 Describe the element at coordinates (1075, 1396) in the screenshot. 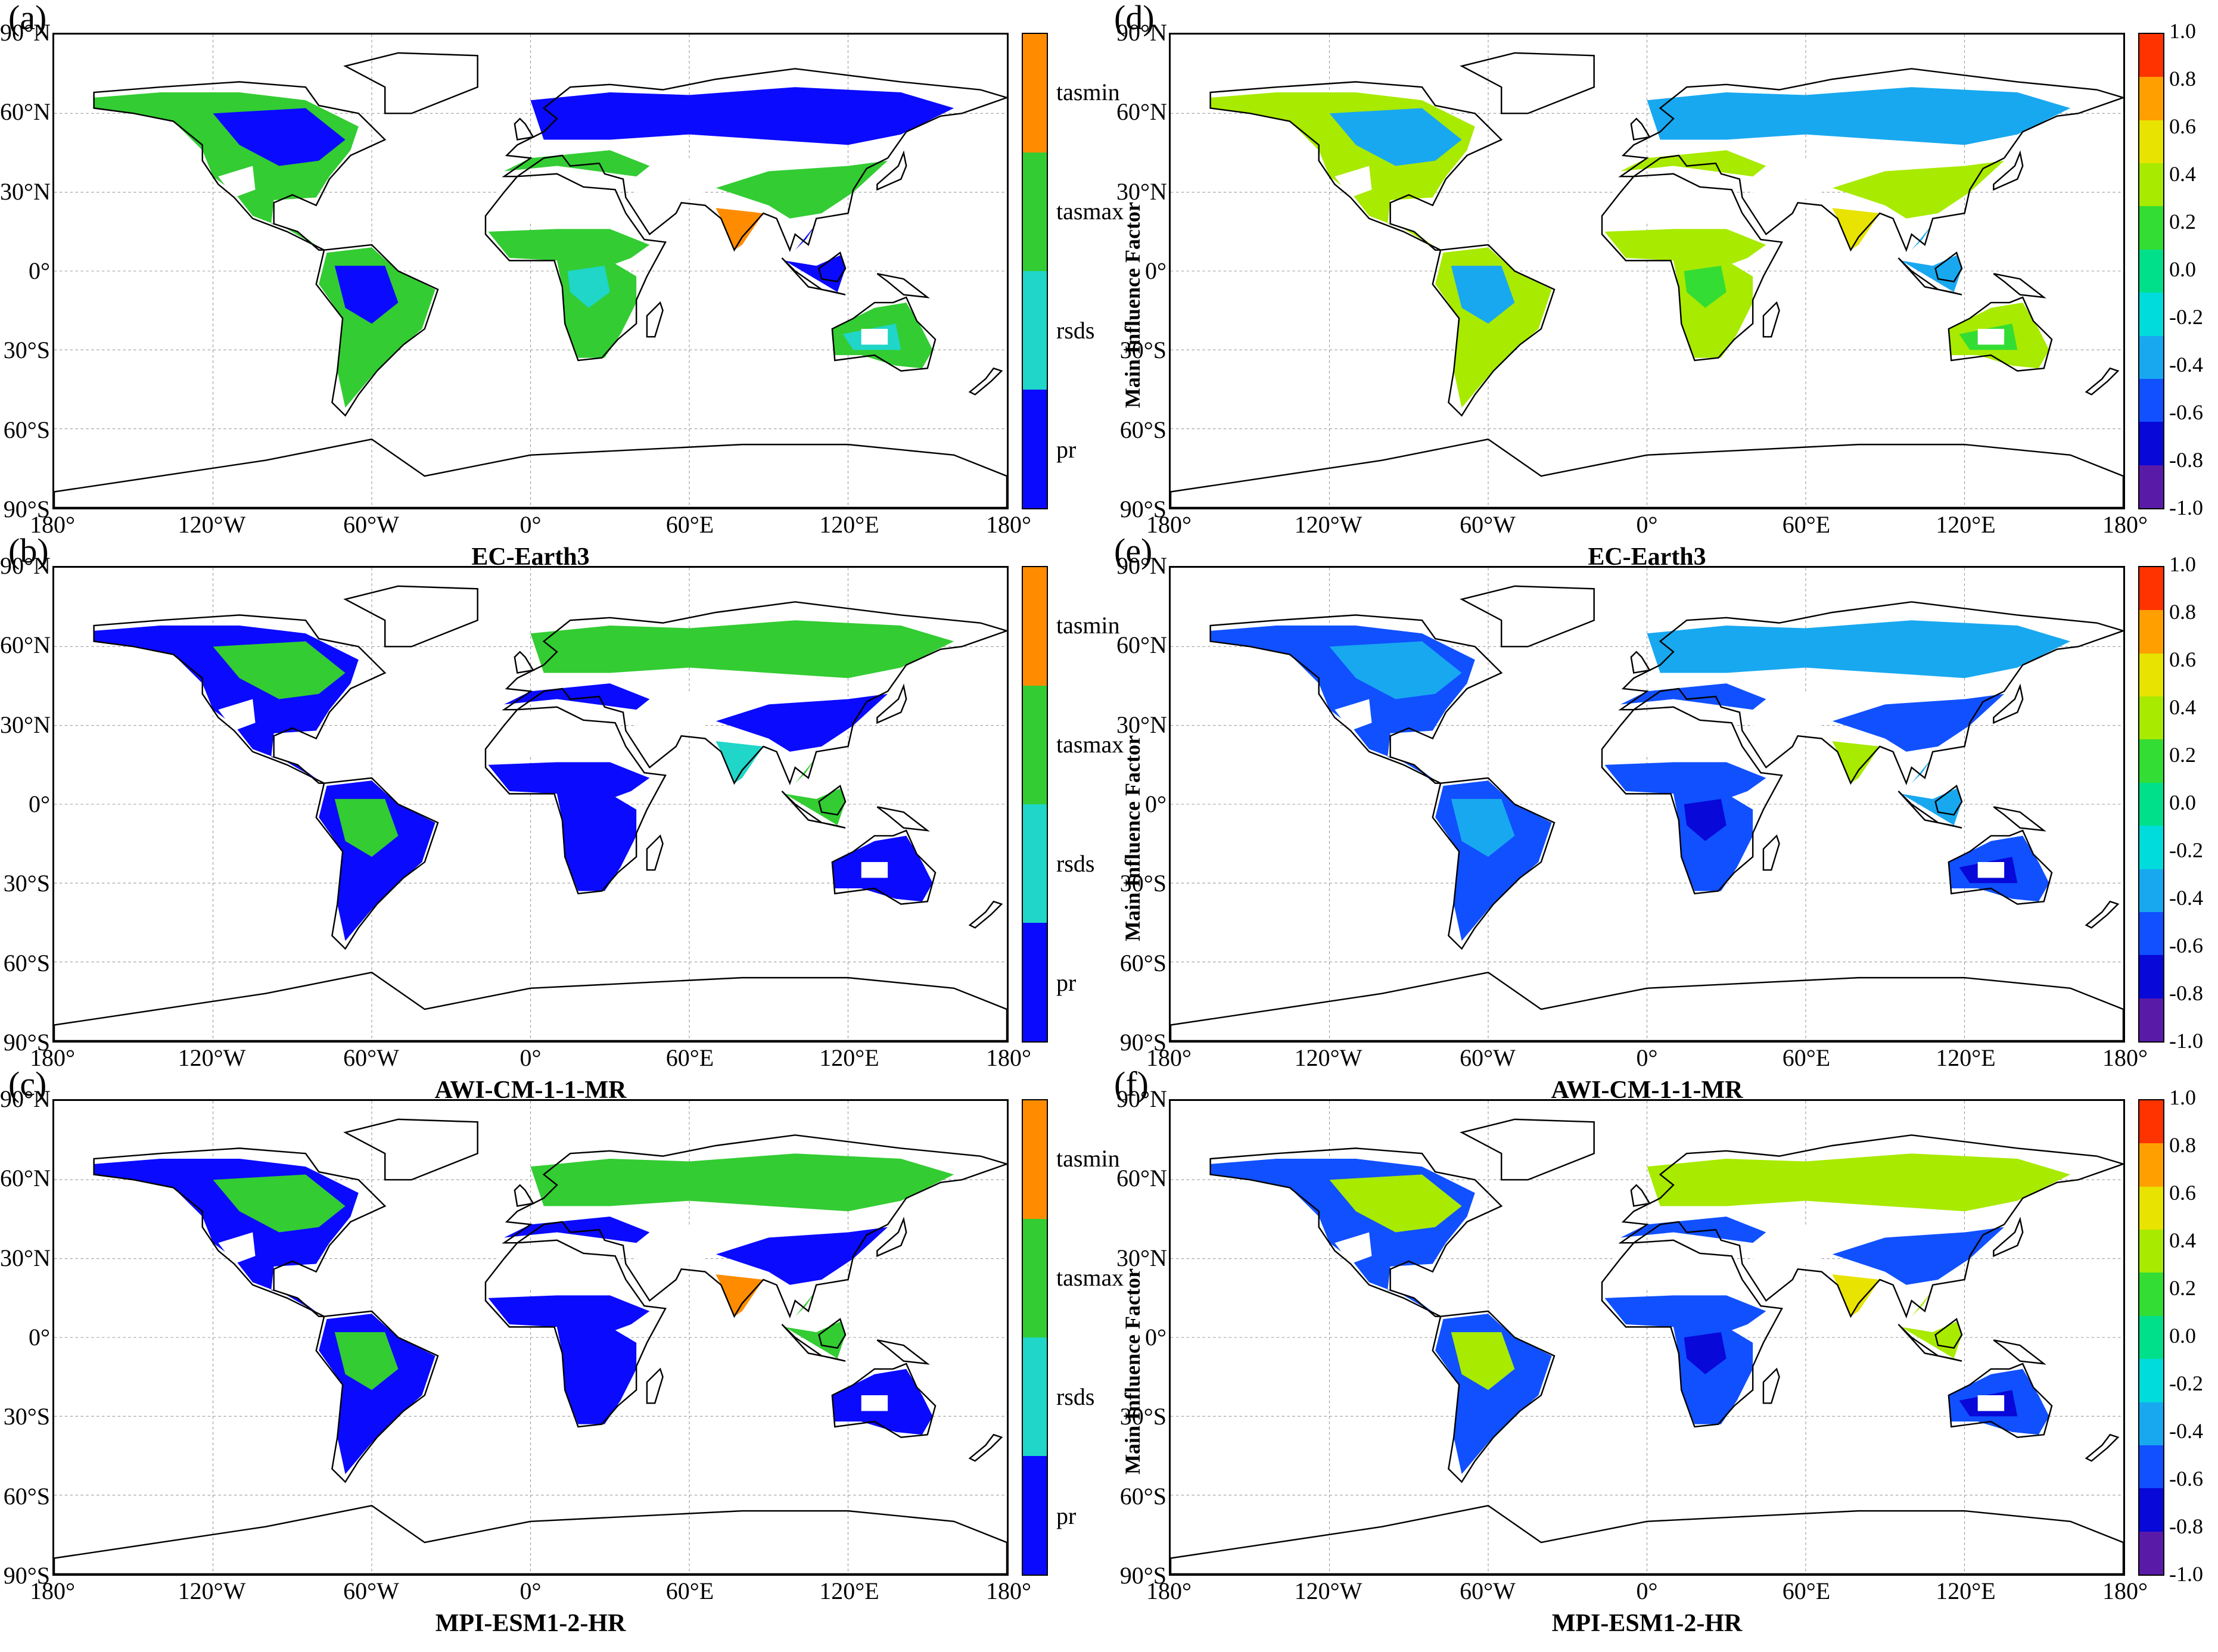

I see `factor-label: rsds` at that location.